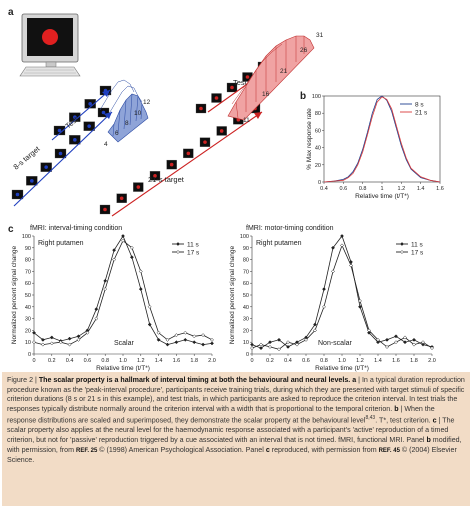  What do you see at coordinates (246, 296) in the screenshot?
I see `y-tick-label: 50` at bounding box center [246, 296].